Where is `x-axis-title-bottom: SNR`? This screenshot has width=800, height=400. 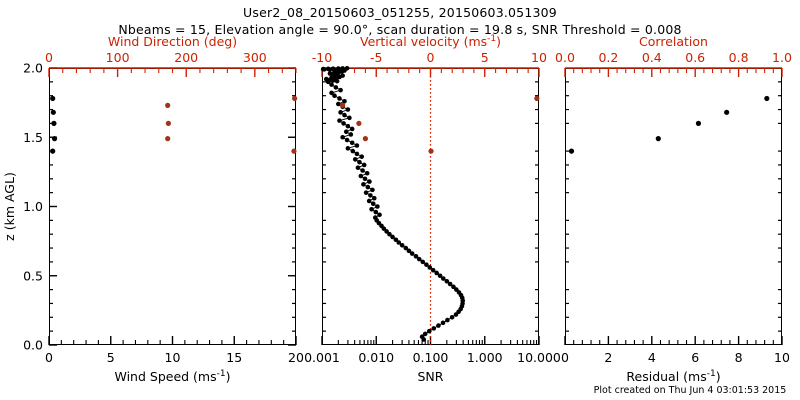 x-axis-title-bottom: SNR is located at coordinates (431, 376).